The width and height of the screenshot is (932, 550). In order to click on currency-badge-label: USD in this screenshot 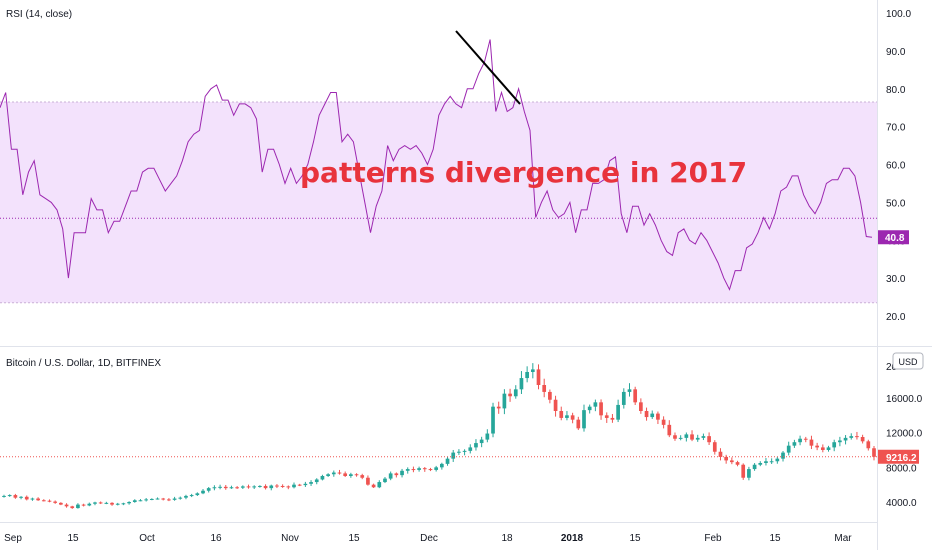, I will do `click(908, 362)`.